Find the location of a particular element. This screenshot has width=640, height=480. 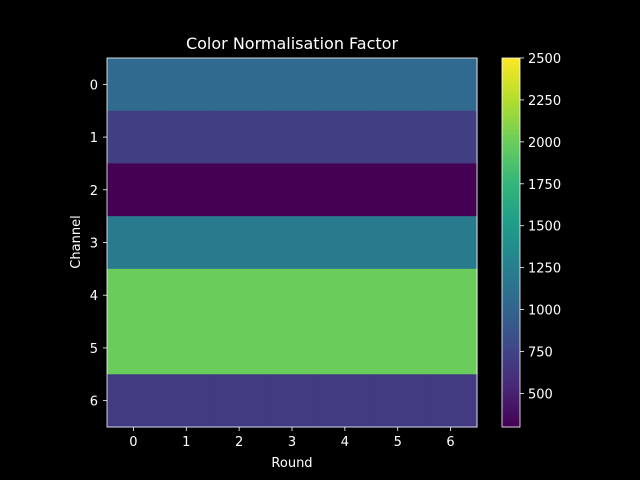

colorbar-tick-label: 750 is located at coordinates (540, 353).